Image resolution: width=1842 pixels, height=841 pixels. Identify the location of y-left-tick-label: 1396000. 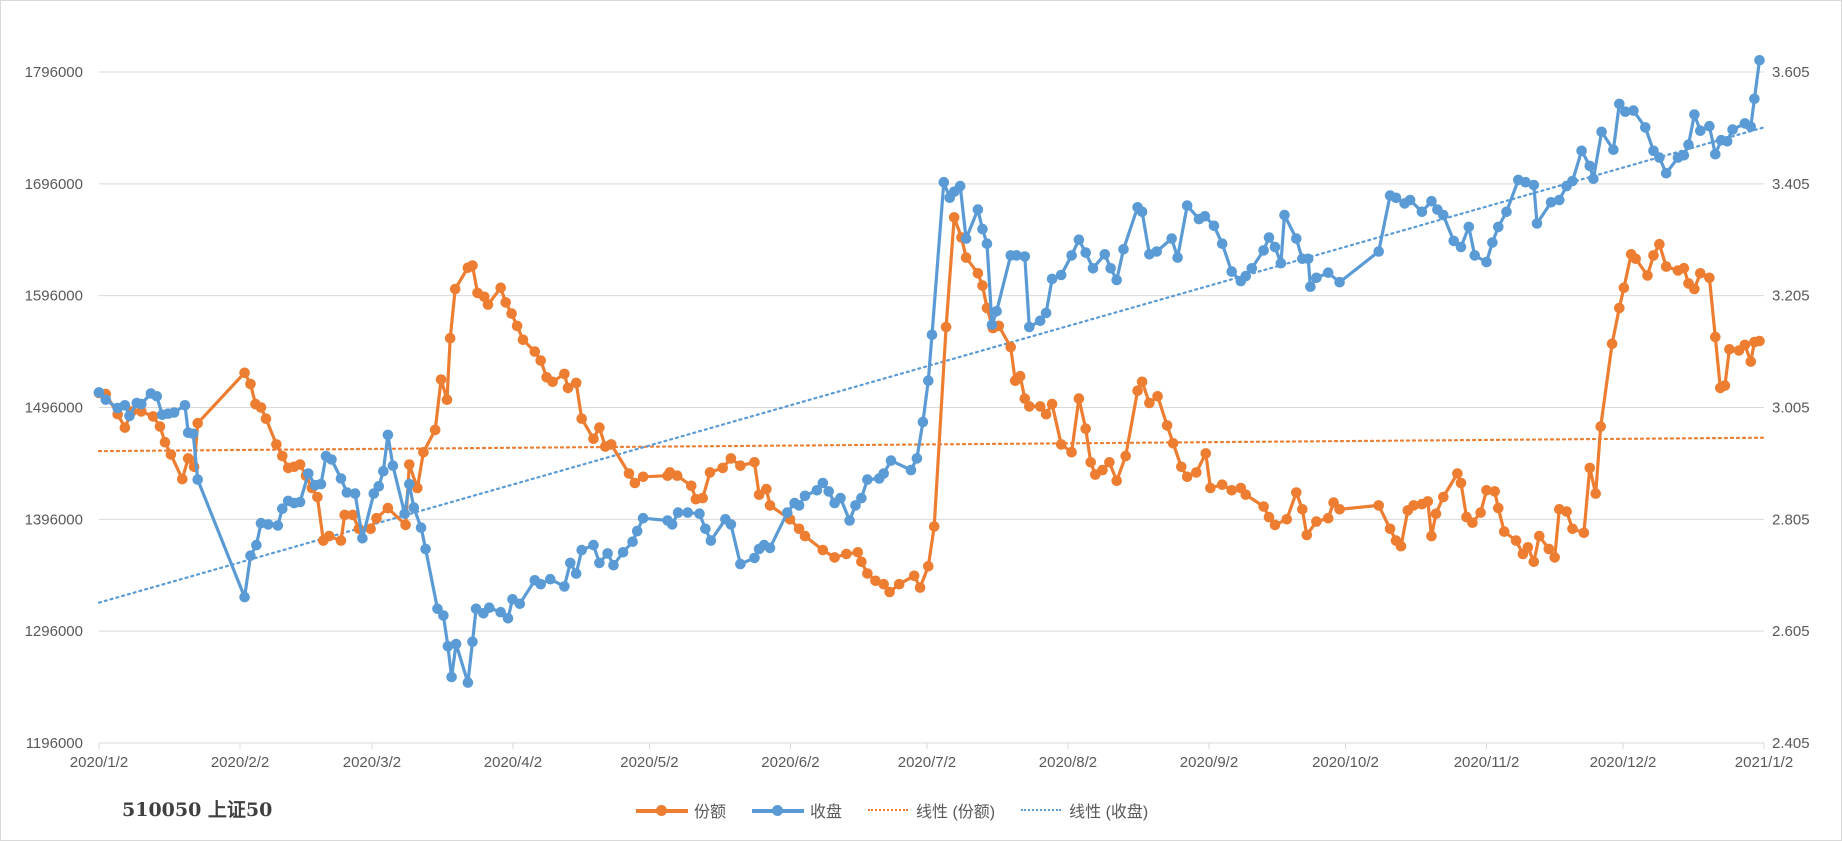
(54, 519).